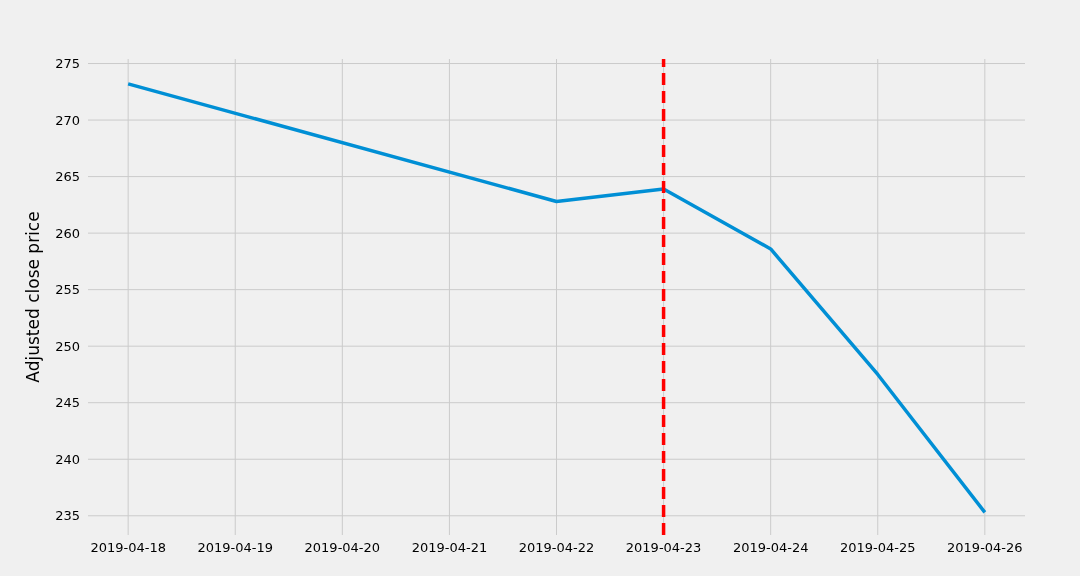  Describe the element at coordinates (877, 548) in the screenshot. I see `x-tick-label: 2019-04-25` at that location.